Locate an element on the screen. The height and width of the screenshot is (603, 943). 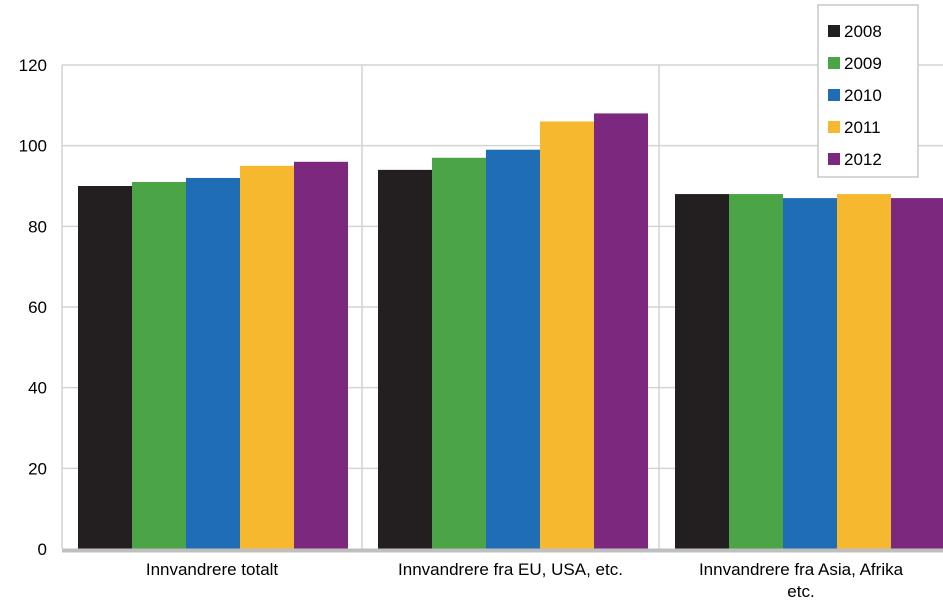
x-category-label-line: Innvandrere fra Asia, Afrika is located at coordinates (801, 569).